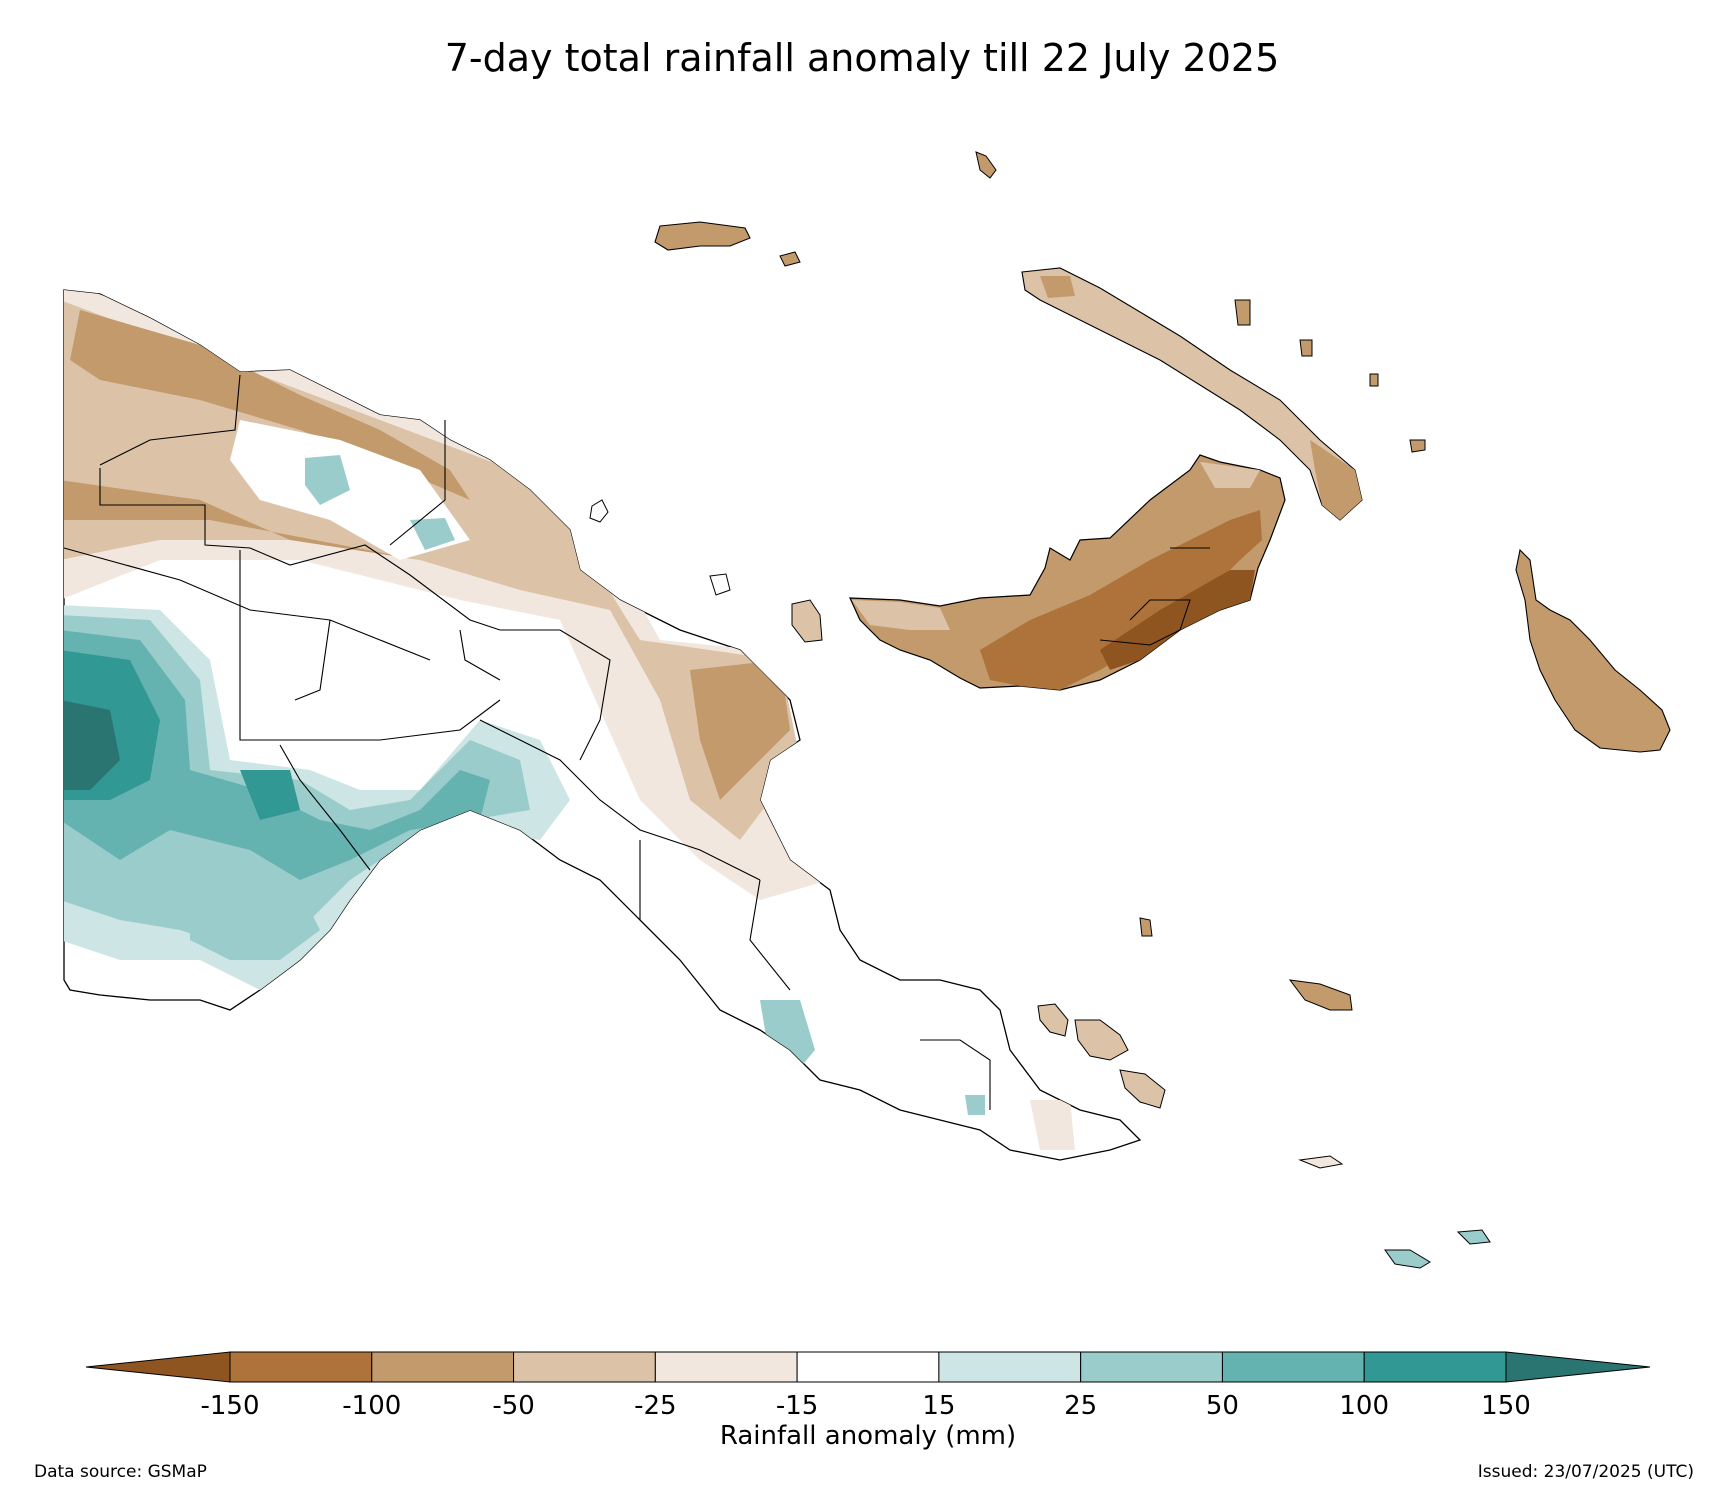 This screenshot has height=1494, width=1724. What do you see at coordinates (371, 1406) in the screenshot?
I see `colorbar-tick-label: -100` at bounding box center [371, 1406].